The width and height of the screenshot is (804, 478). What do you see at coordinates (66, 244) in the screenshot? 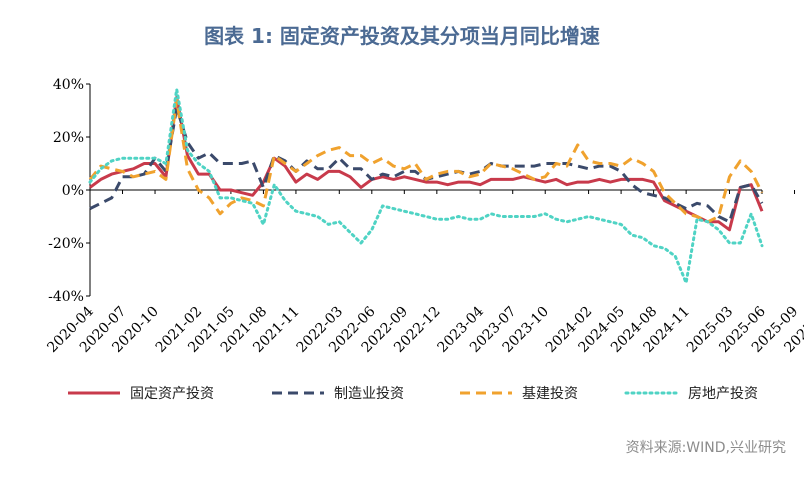
I see `y-tick-label: -20%` at bounding box center [66, 244].